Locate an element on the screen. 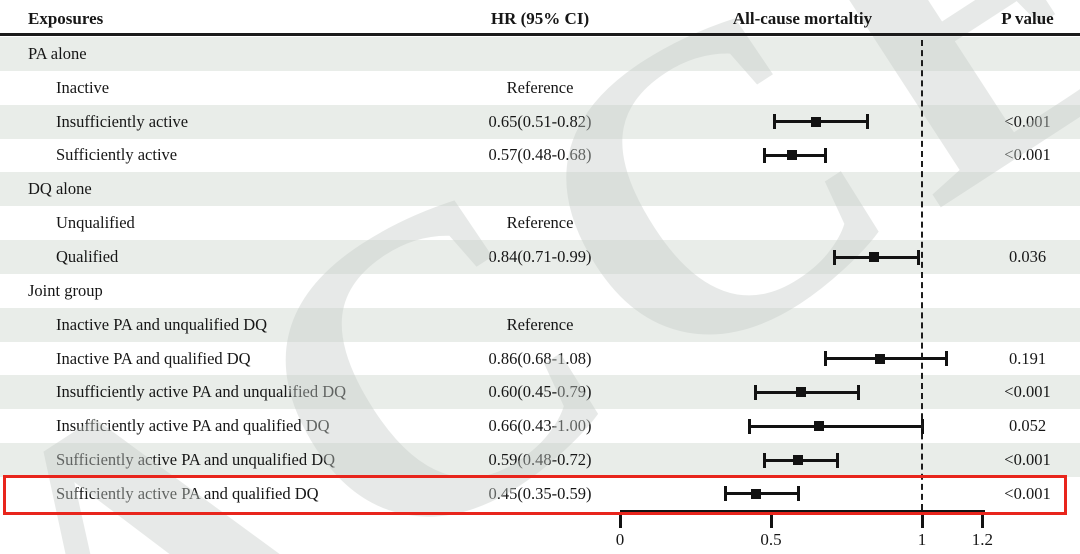  table-row-group-dq-alone: DQ alone is located at coordinates (540, 189).